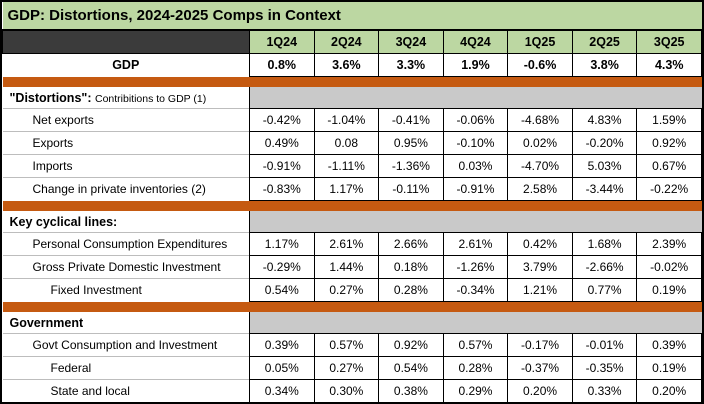  What do you see at coordinates (604, 41) in the screenshot?
I see `column-header-2q25: 2Q25` at bounding box center [604, 41].